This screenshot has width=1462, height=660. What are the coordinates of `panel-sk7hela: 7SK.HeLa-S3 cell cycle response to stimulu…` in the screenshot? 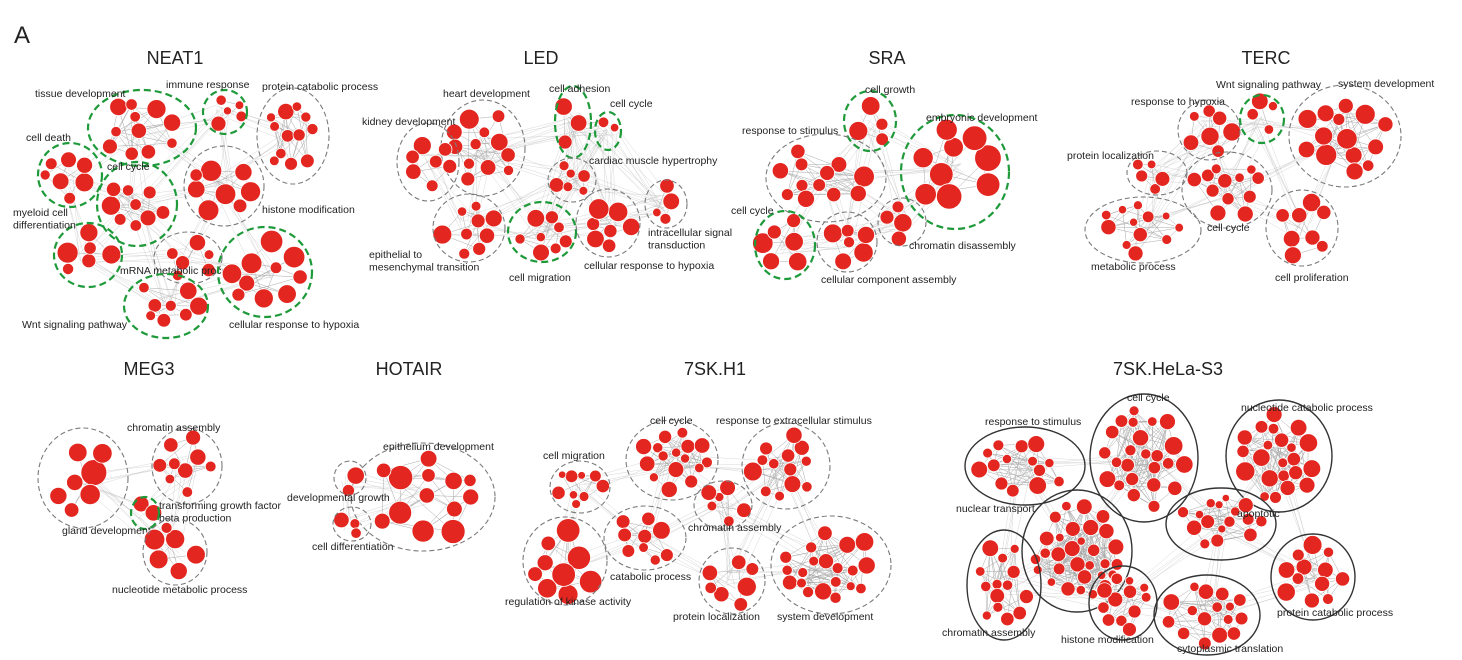 It's located at (1167, 507).